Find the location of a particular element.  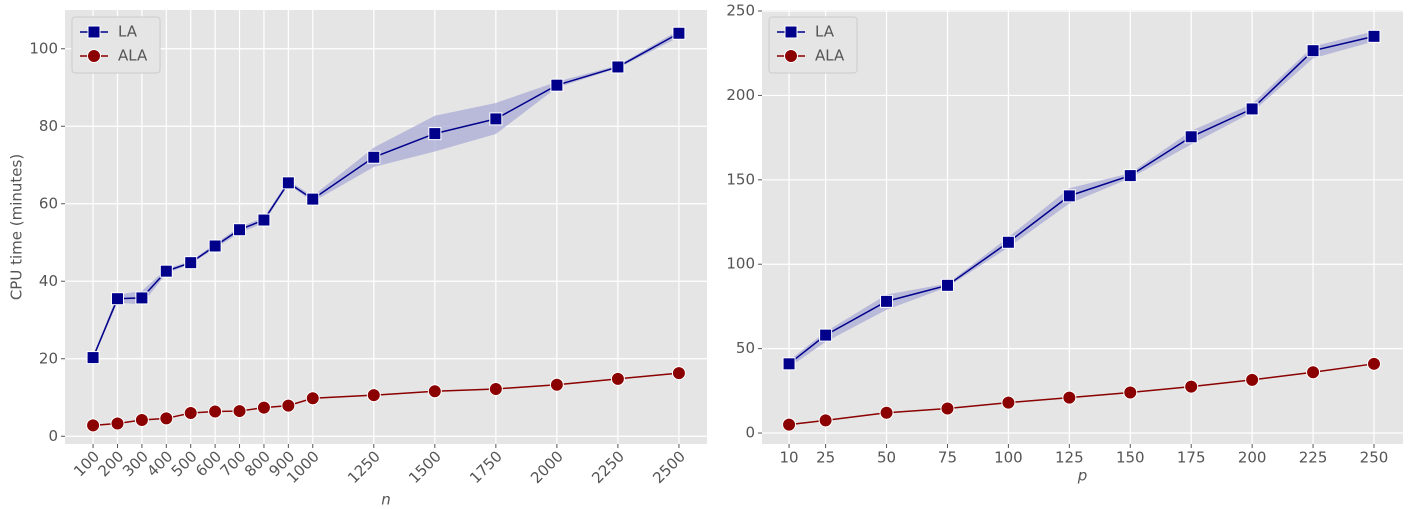

x-tick-label: 1250 is located at coordinates (364, 467).